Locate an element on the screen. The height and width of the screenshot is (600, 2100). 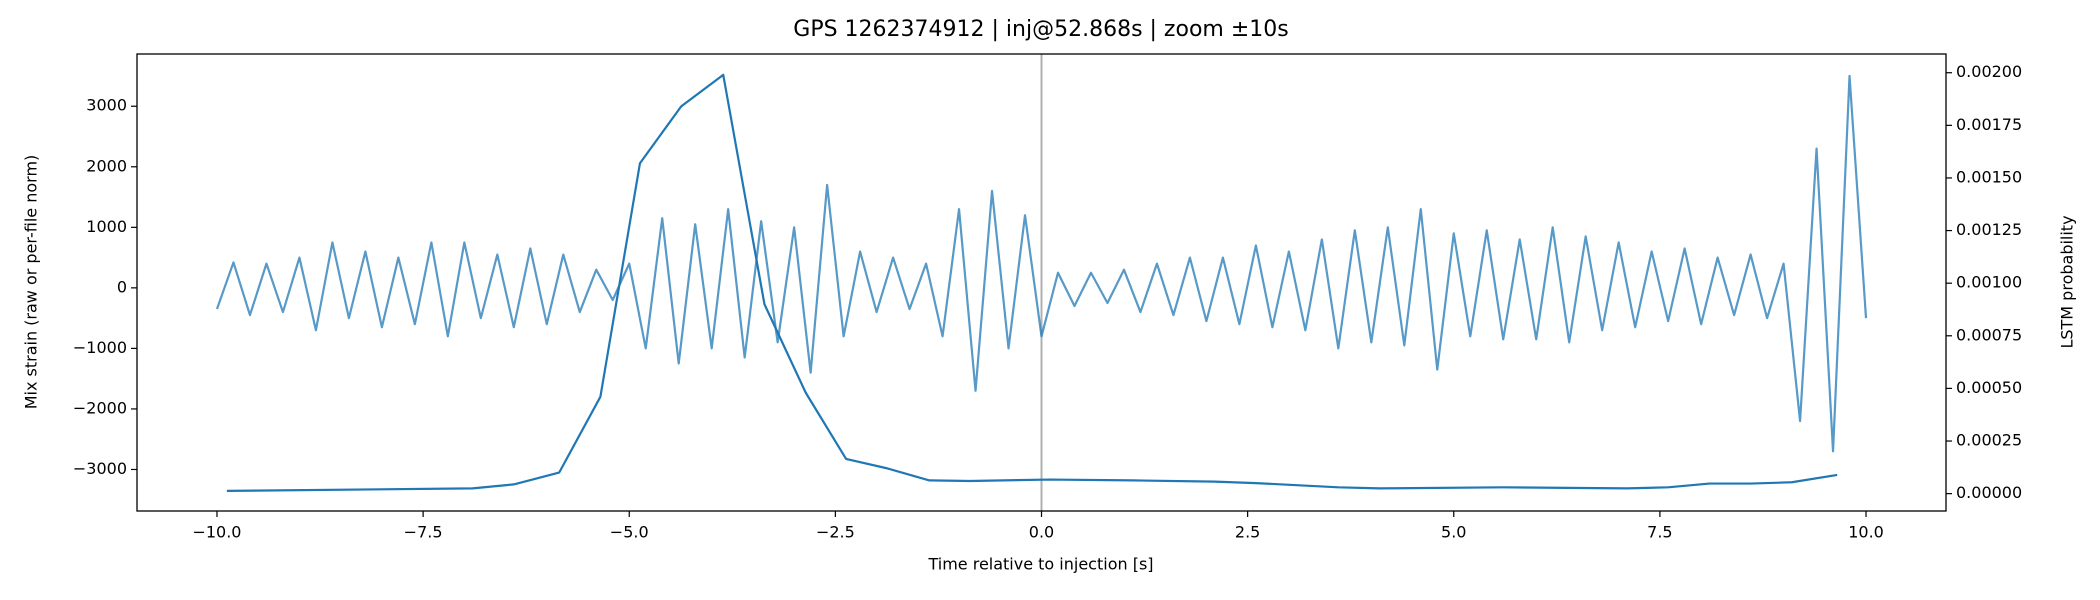
x-axis-label: Time relative to injection [s] is located at coordinates (1040, 564).